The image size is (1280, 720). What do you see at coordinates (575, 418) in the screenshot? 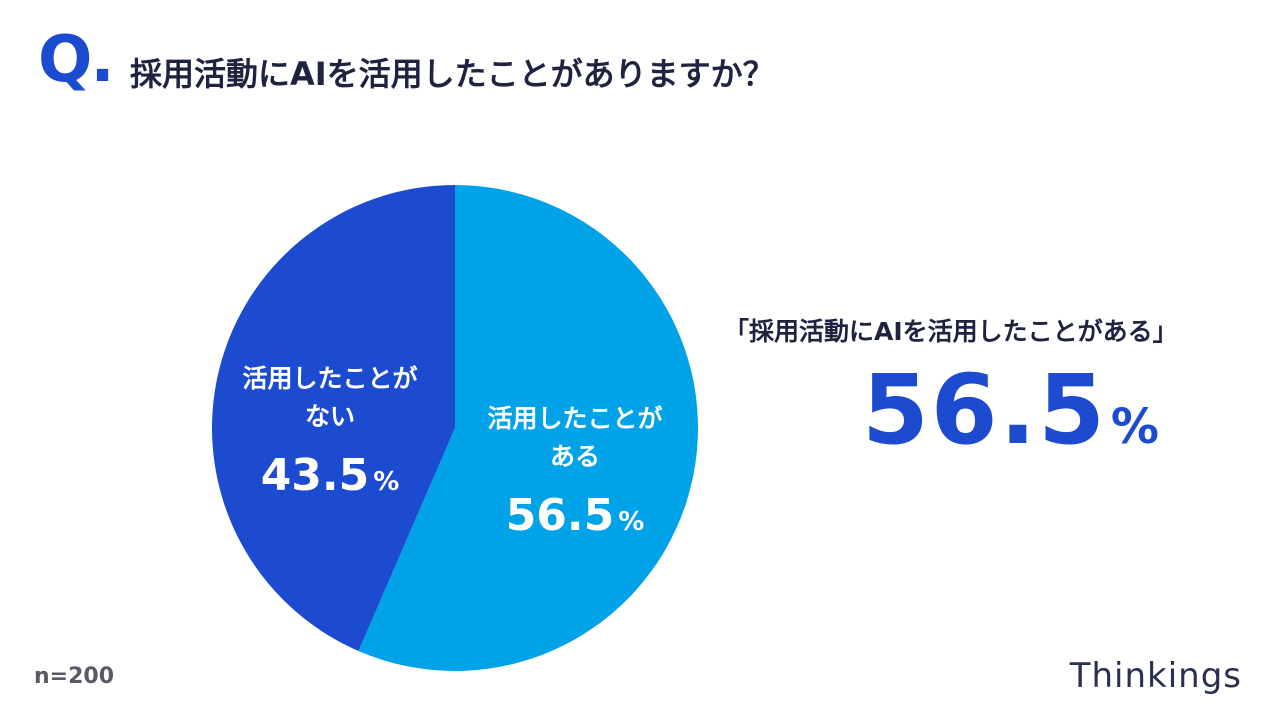
I see `slice-yes-label-line1: 活用したことが` at bounding box center [575, 418].